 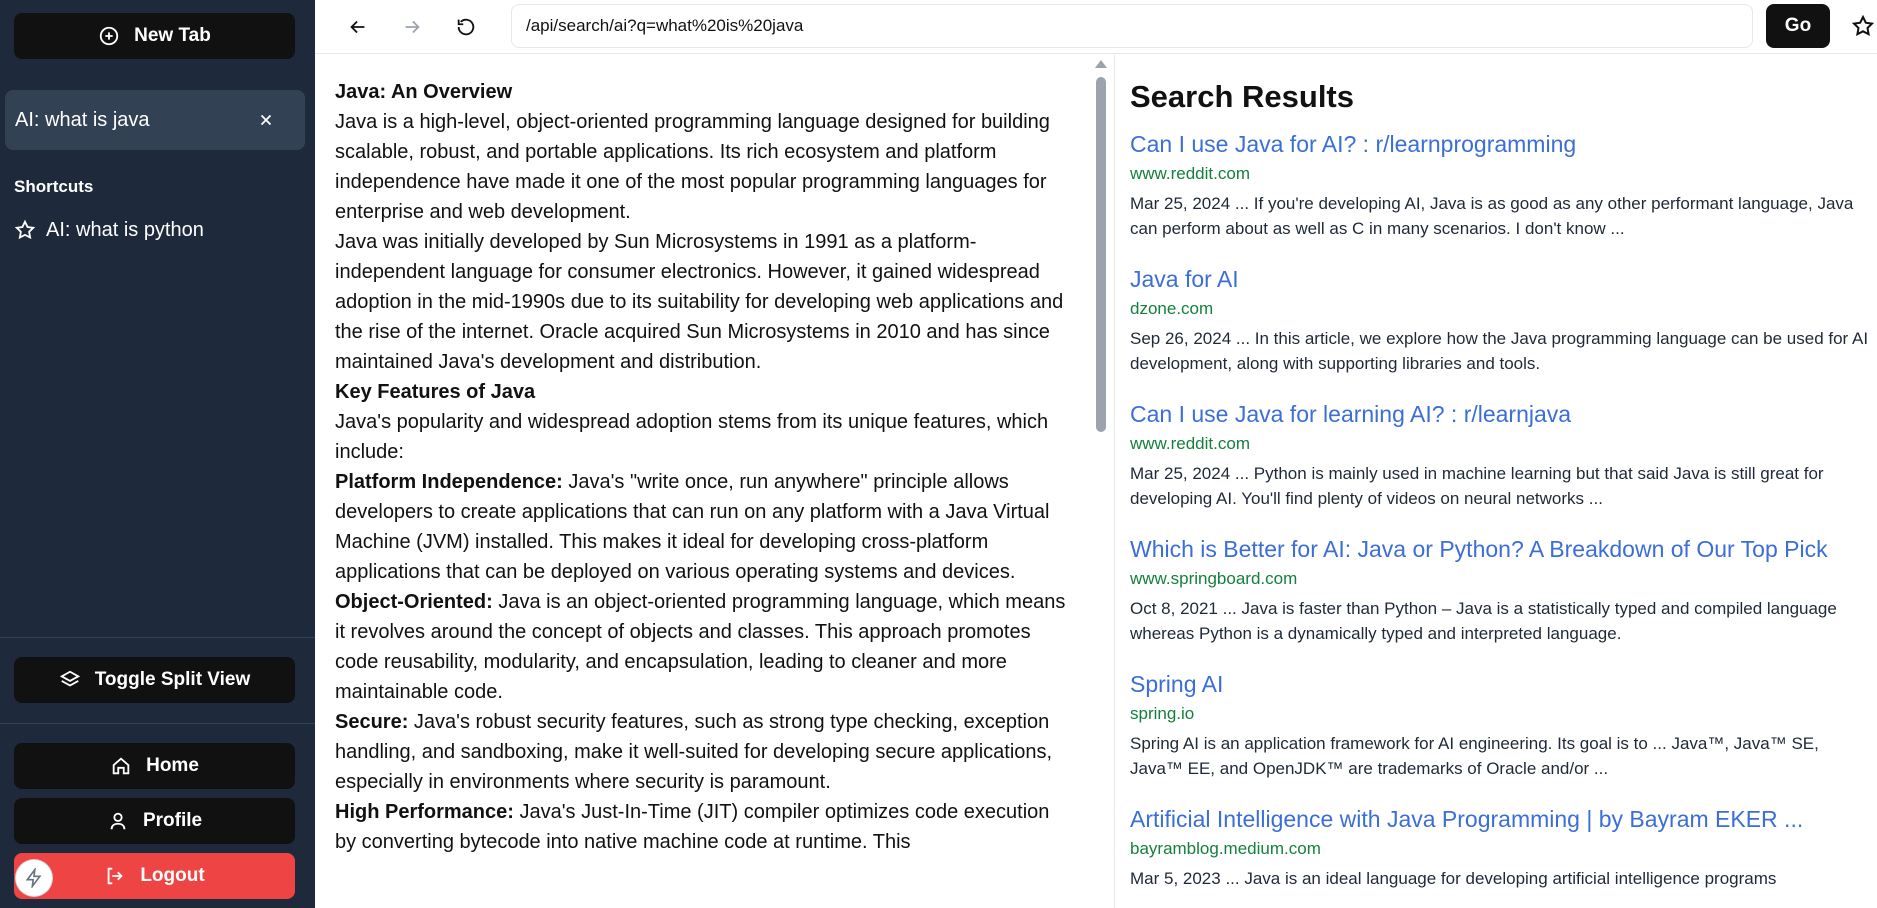 I want to click on scrollbar-thumb, so click(x=1101, y=254).